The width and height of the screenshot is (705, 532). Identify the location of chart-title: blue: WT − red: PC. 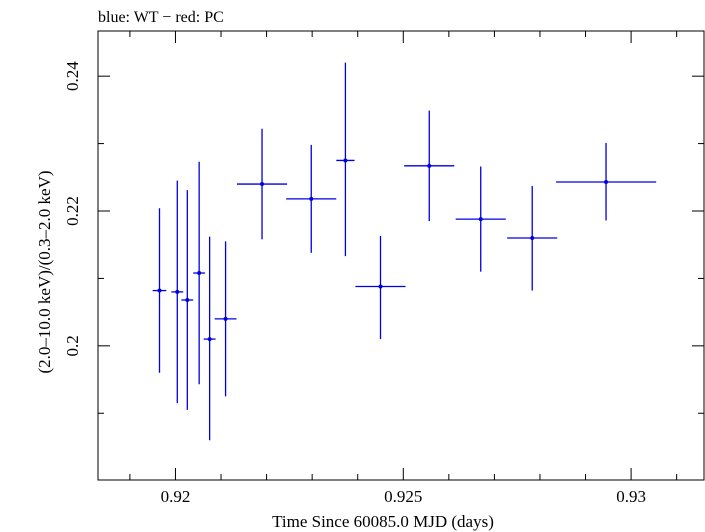
(161, 17).